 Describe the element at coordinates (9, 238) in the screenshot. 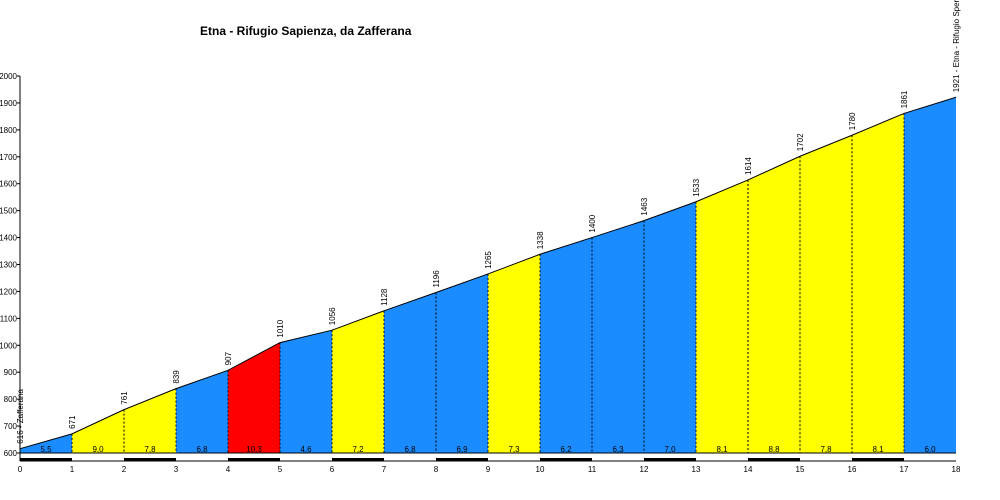

I see `y-tick-label: 1400` at that location.